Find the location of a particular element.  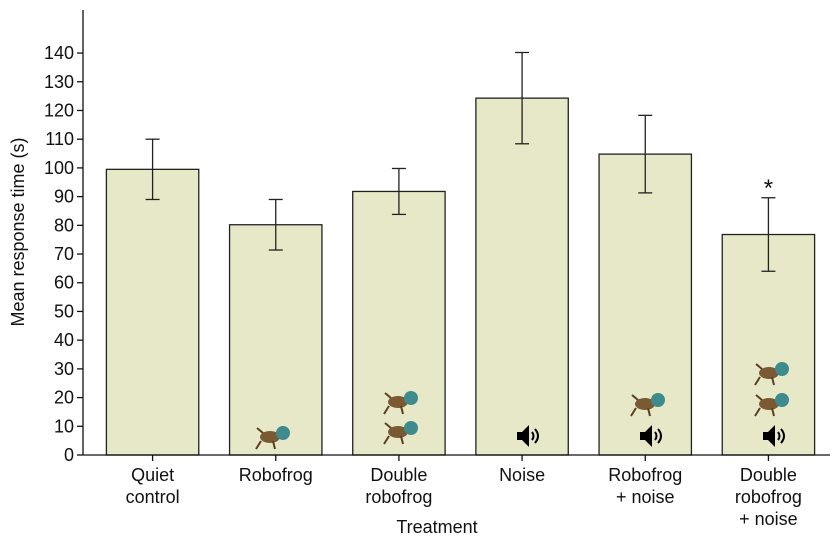

y-tick-label: 100 is located at coordinates (59, 168).